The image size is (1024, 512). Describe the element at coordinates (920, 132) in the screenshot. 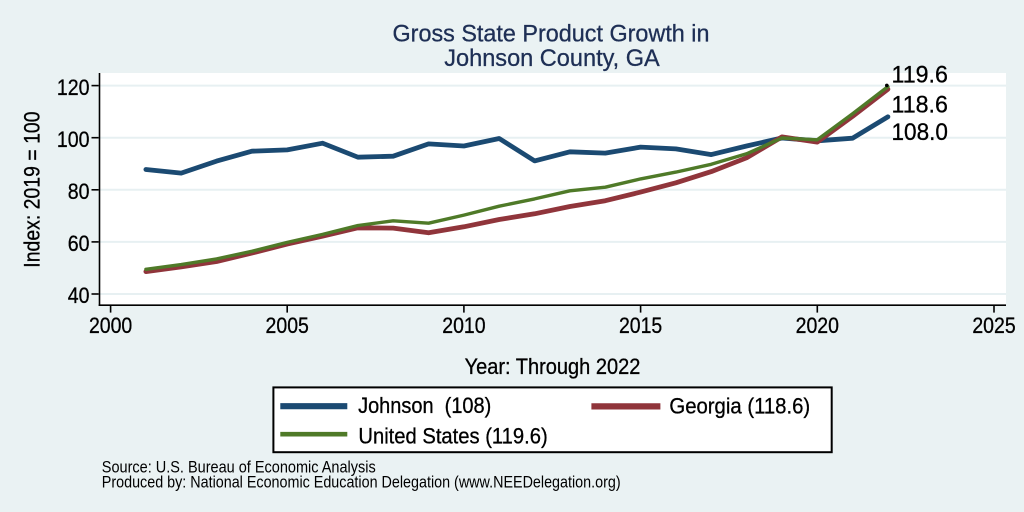

I see `svg-text: 108.0` at that location.